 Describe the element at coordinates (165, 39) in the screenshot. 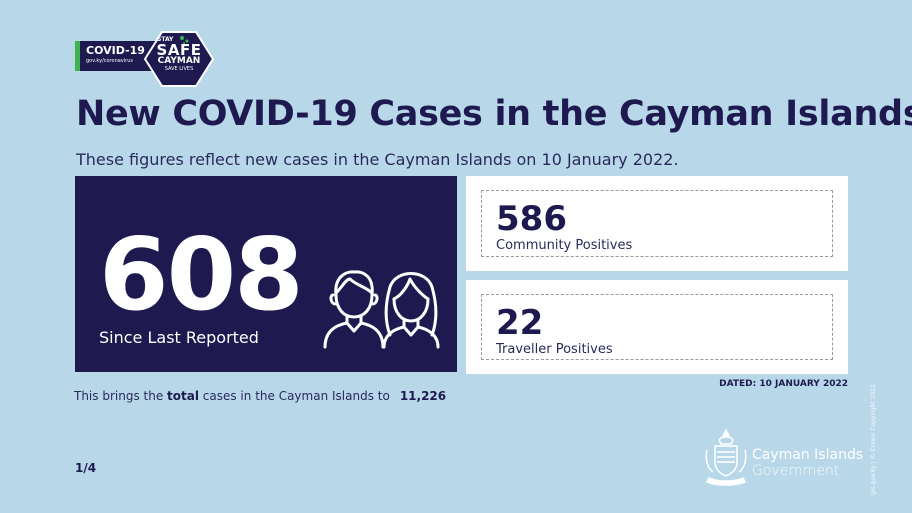

I see `stay-text: STAY` at that location.